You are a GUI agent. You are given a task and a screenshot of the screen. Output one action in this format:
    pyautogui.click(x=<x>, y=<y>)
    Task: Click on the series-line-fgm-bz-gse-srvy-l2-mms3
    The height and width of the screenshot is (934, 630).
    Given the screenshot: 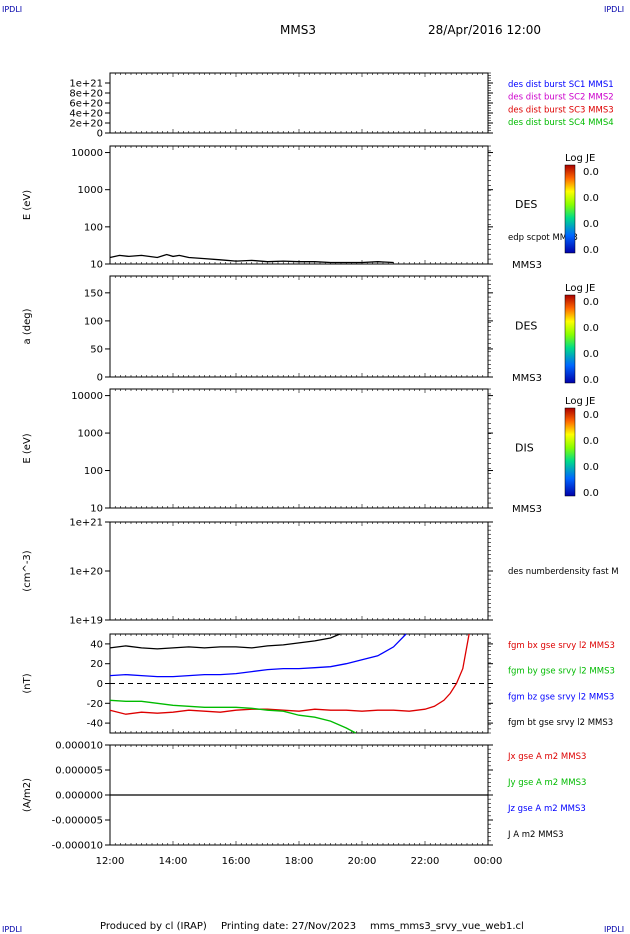 What is the action you would take?
    pyautogui.click(x=258, y=655)
    